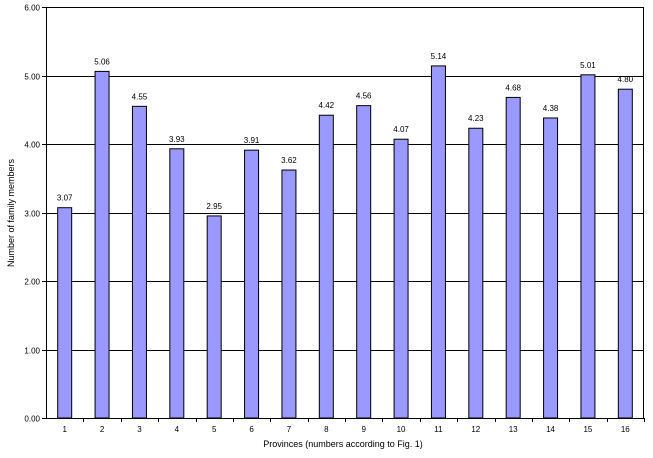 Image resolution: width=653 pixels, height=458 pixels. Describe the element at coordinates (139, 429) in the screenshot. I see `x-tick-label-3: 3` at that location.